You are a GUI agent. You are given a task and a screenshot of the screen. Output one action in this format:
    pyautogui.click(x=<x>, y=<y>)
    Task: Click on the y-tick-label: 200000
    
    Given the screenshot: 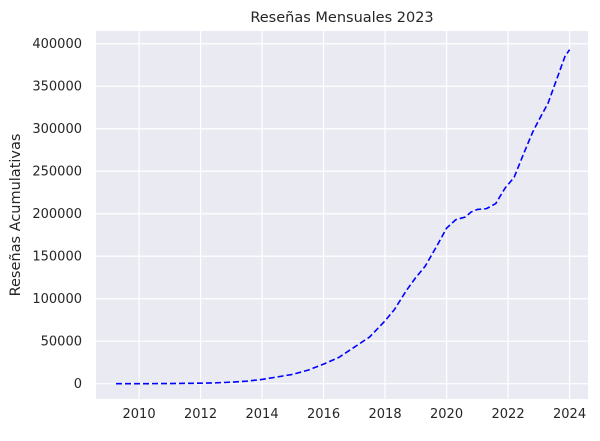 What is the action you would take?
    pyautogui.click(x=57, y=214)
    